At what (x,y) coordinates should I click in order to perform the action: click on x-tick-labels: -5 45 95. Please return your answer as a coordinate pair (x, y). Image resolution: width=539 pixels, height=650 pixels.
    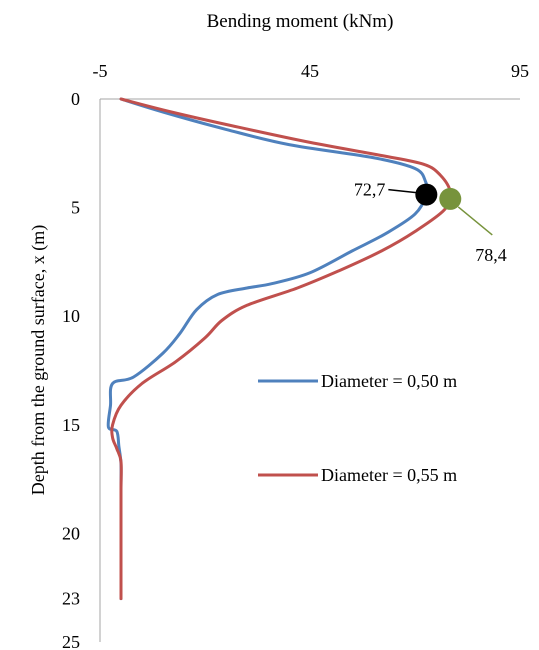
    Looking at the image, I should click on (311, 71).